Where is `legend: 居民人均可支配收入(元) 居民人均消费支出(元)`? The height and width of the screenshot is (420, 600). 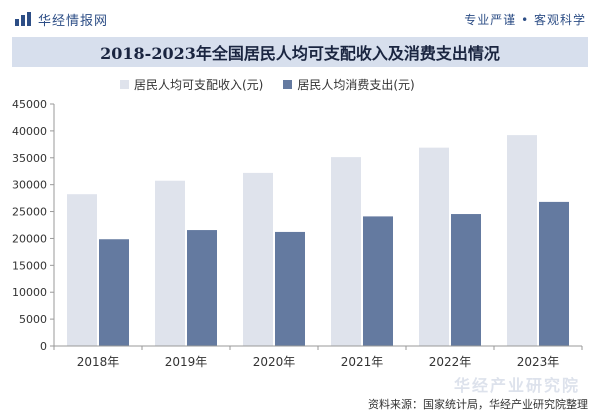
legend: 居民人均可支配收入(元) 居民人均消费支出(元) is located at coordinates (267, 84).